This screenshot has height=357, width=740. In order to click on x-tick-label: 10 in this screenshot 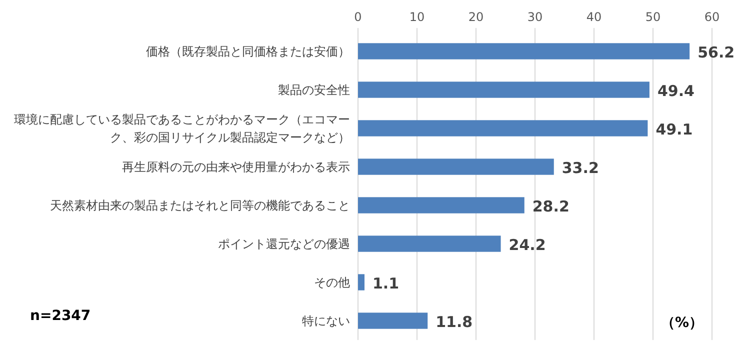, I will do `click(417, 17)`.